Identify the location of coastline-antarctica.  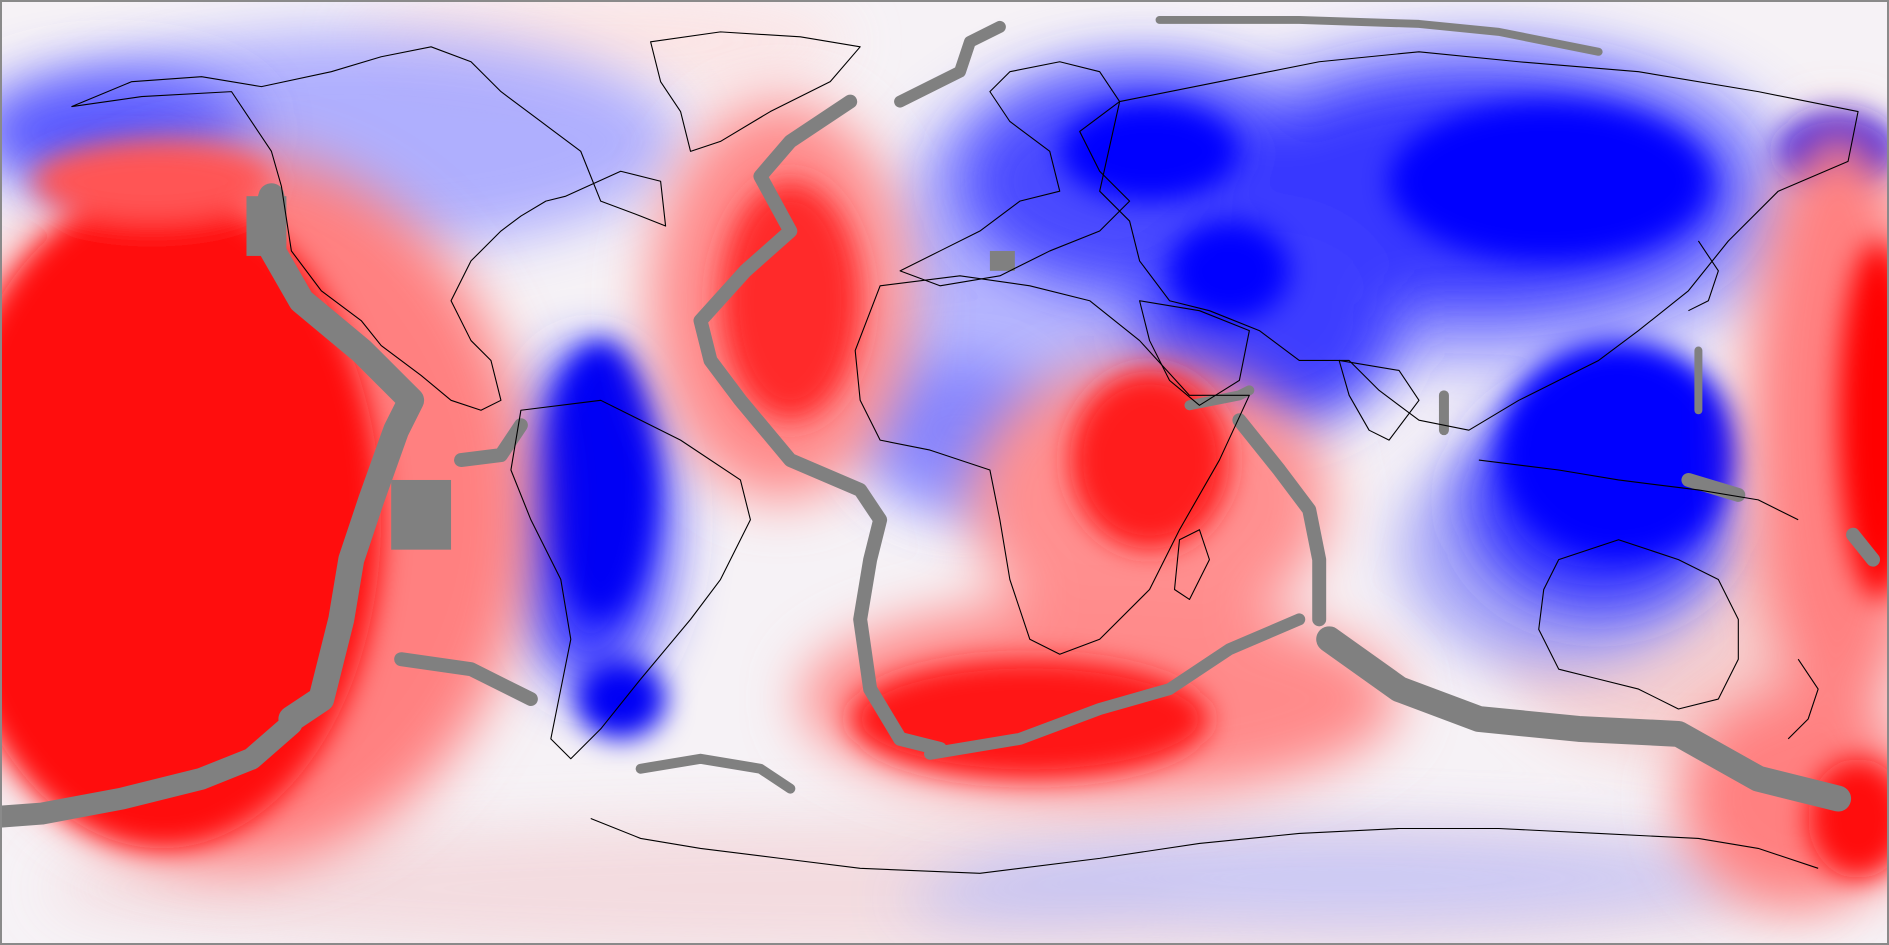
(1204, 846).